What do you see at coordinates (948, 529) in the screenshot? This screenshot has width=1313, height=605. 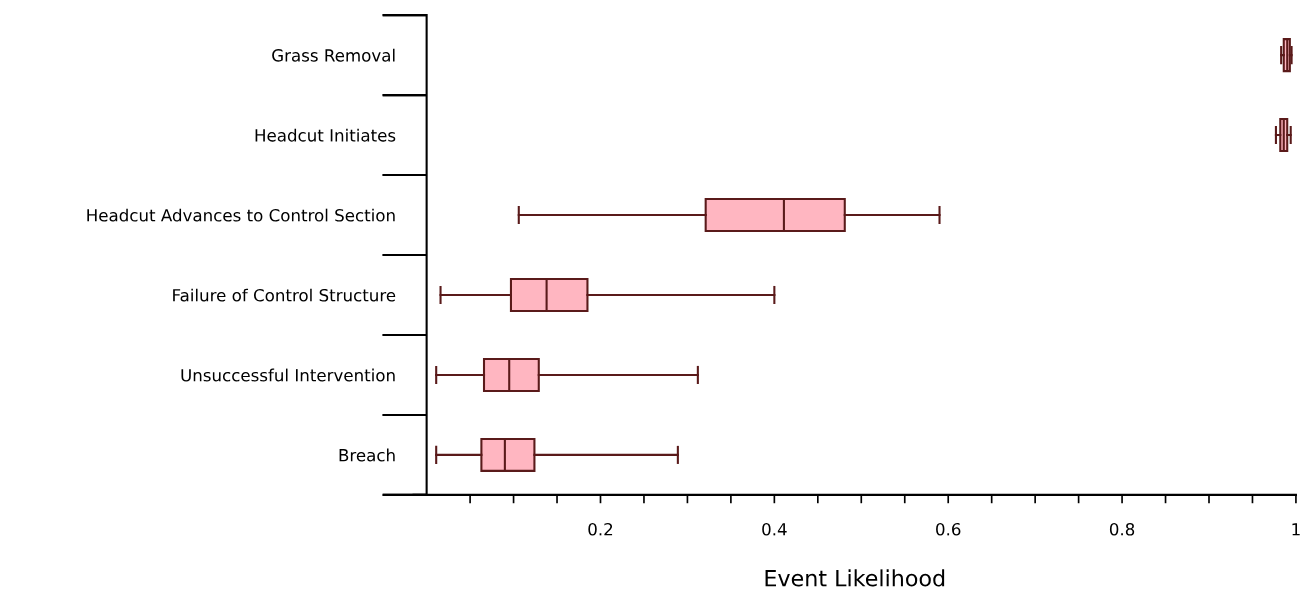 I see `x-tick-label: 0.6` at bounding box center [948, 529].